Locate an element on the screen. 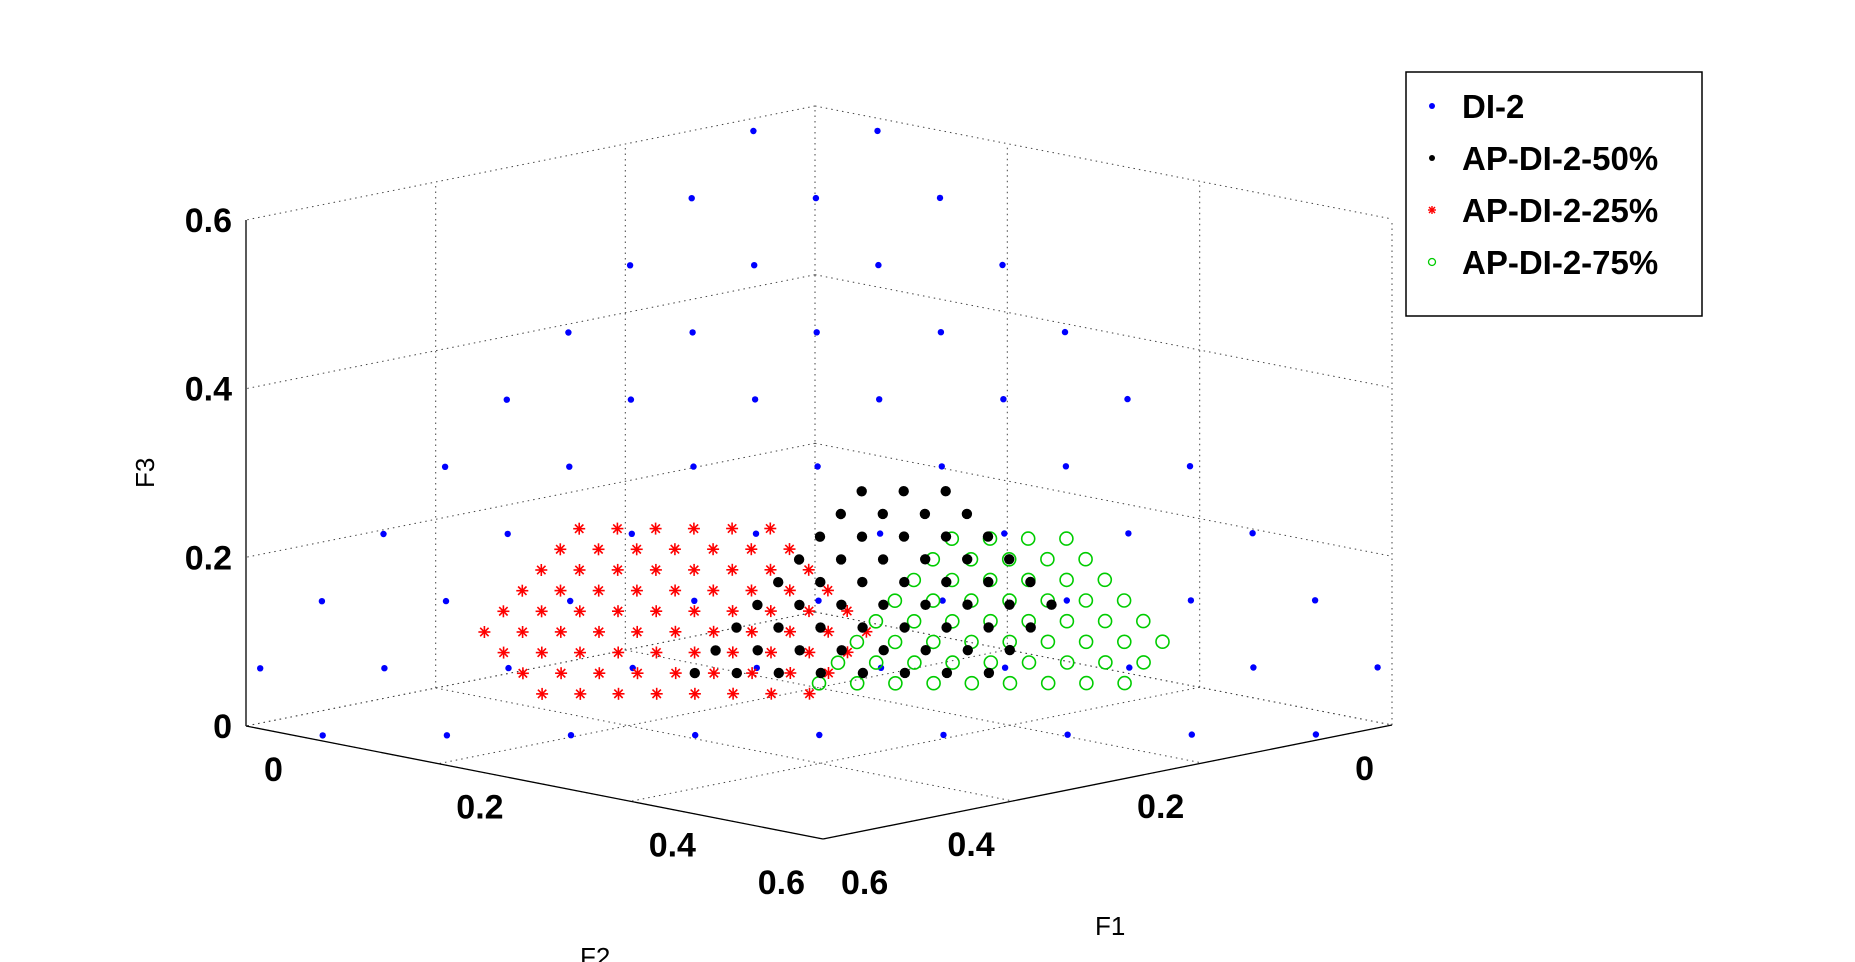 The image size is (1855, 962). legend-label: AP-DI-2-75% is located at coordinates (1560, 262).